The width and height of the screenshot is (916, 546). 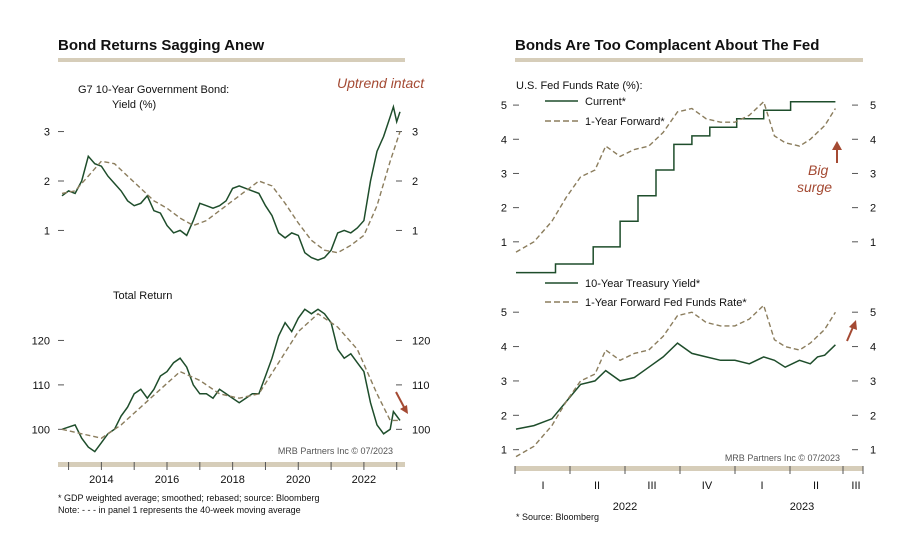 I want to click on right-title-bar, so click(x=689, y=60).